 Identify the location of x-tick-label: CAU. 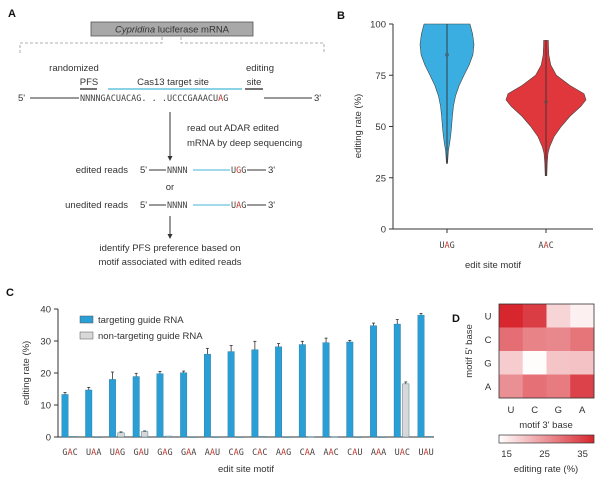
(354, 453).